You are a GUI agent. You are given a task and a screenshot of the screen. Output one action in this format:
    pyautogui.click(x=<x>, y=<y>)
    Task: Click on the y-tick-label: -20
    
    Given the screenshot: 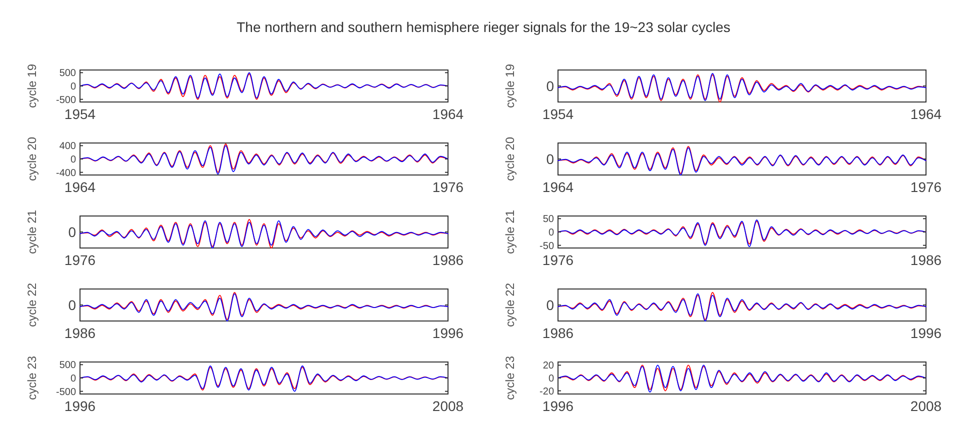 What is the action you would take?
    pyautogui.click(x=547, y=392)
    